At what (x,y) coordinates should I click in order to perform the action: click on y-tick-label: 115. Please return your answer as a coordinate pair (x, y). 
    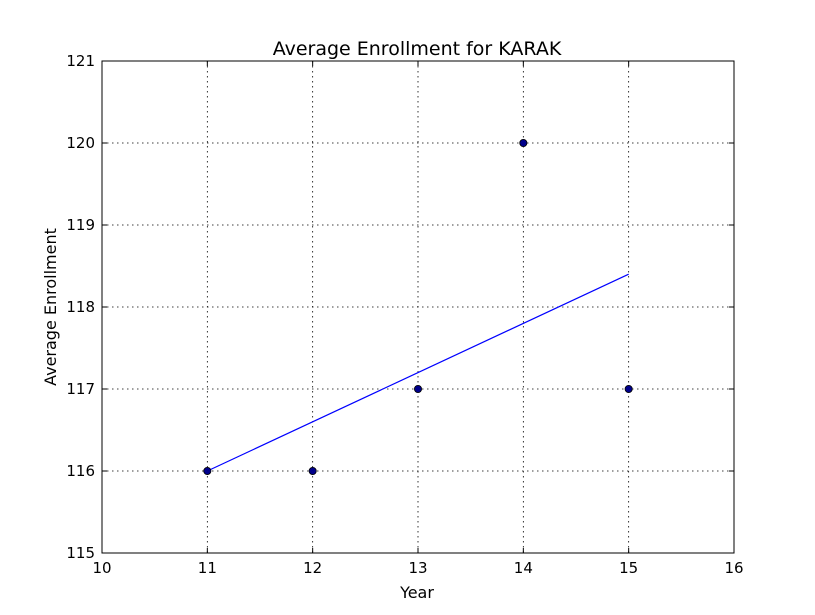
    Looking at the image, I should click on (80, 553).